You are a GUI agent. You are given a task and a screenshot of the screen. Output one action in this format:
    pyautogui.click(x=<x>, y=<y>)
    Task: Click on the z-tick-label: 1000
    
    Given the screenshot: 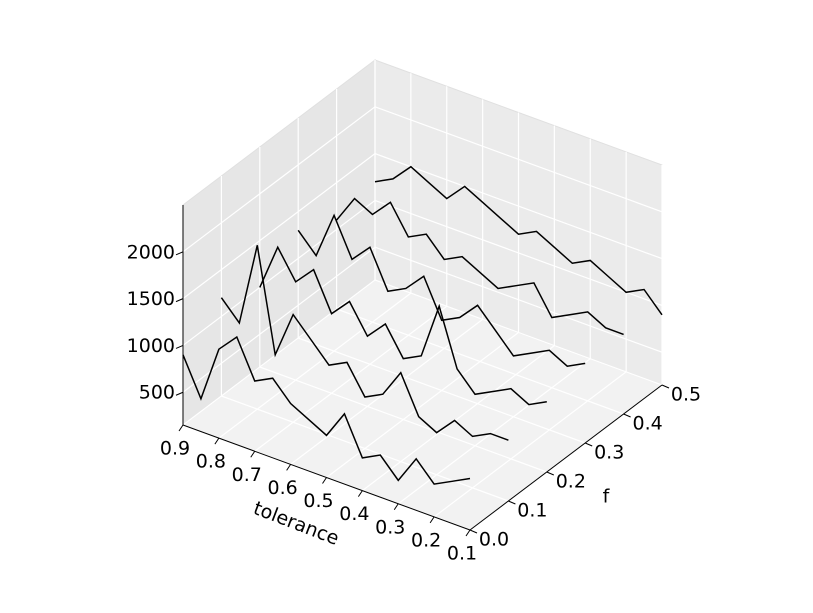 What is the action you would take?
    pyautogui.click(x=151, y=346)
    